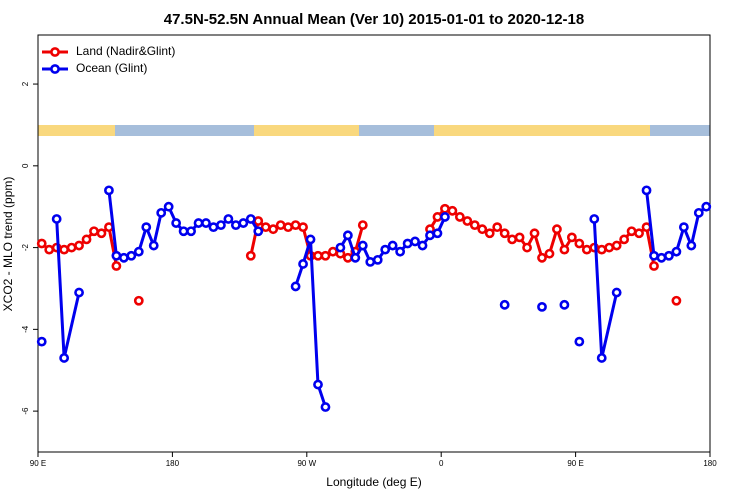 This screenshot has width=750, height=500. Describe the element at coordinates (111, 68) in the screenshot. I see `legend-label: Ocean (Glint)` at that location.